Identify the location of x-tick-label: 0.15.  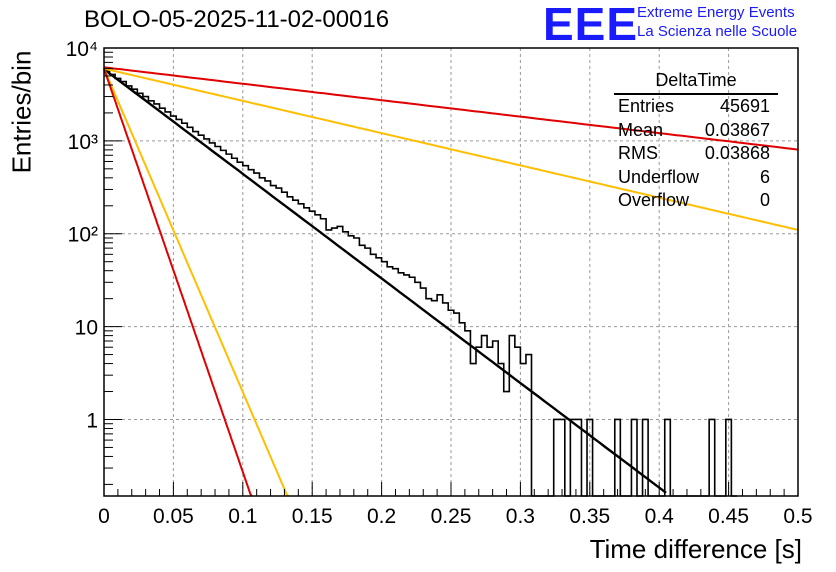
(312, 516).